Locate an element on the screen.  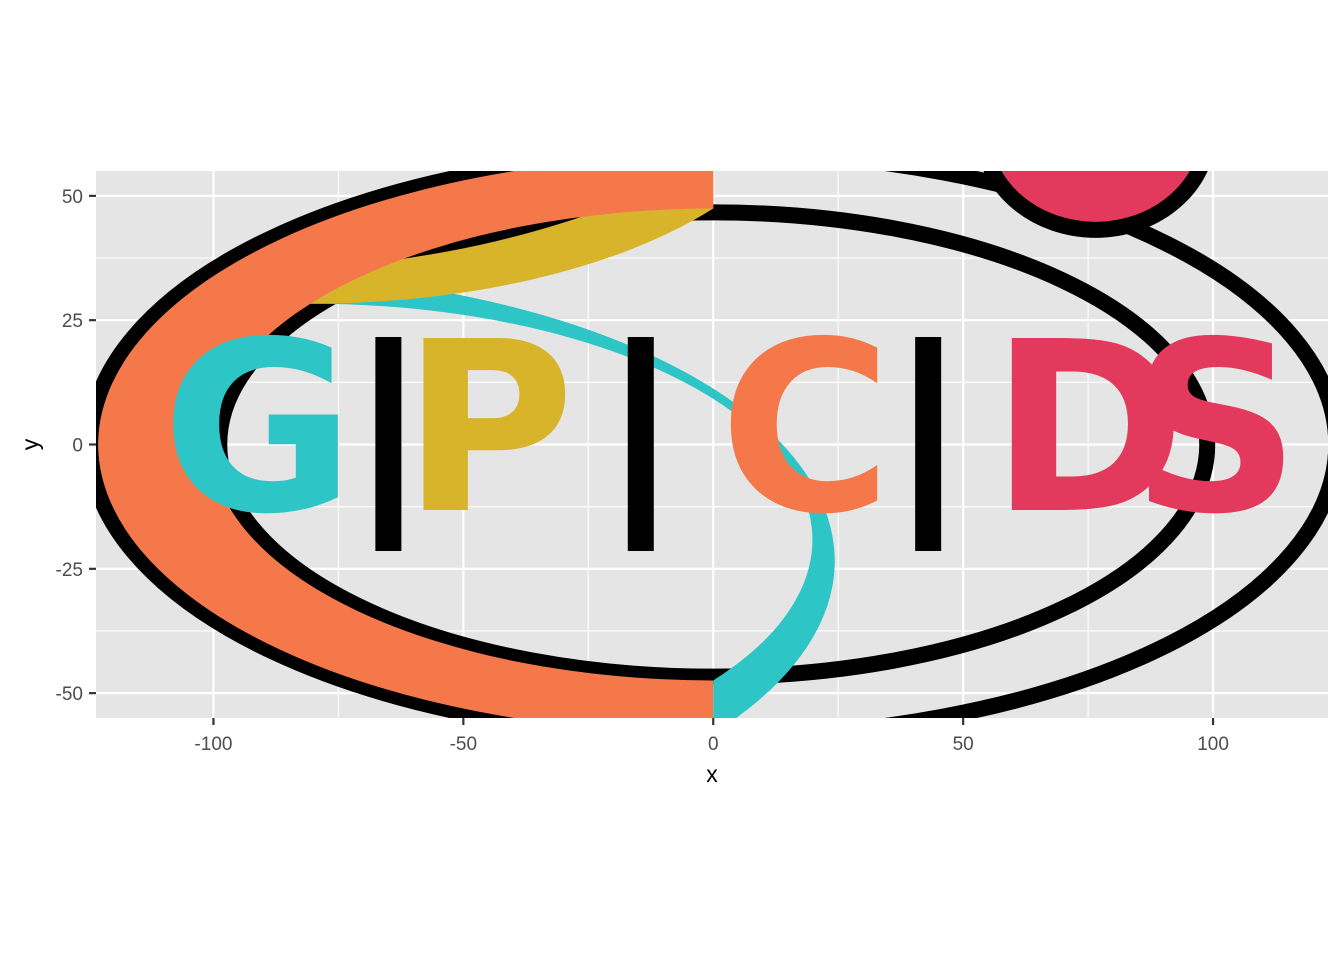
y-tick-label: -50 is located at coordinates (69, 694).